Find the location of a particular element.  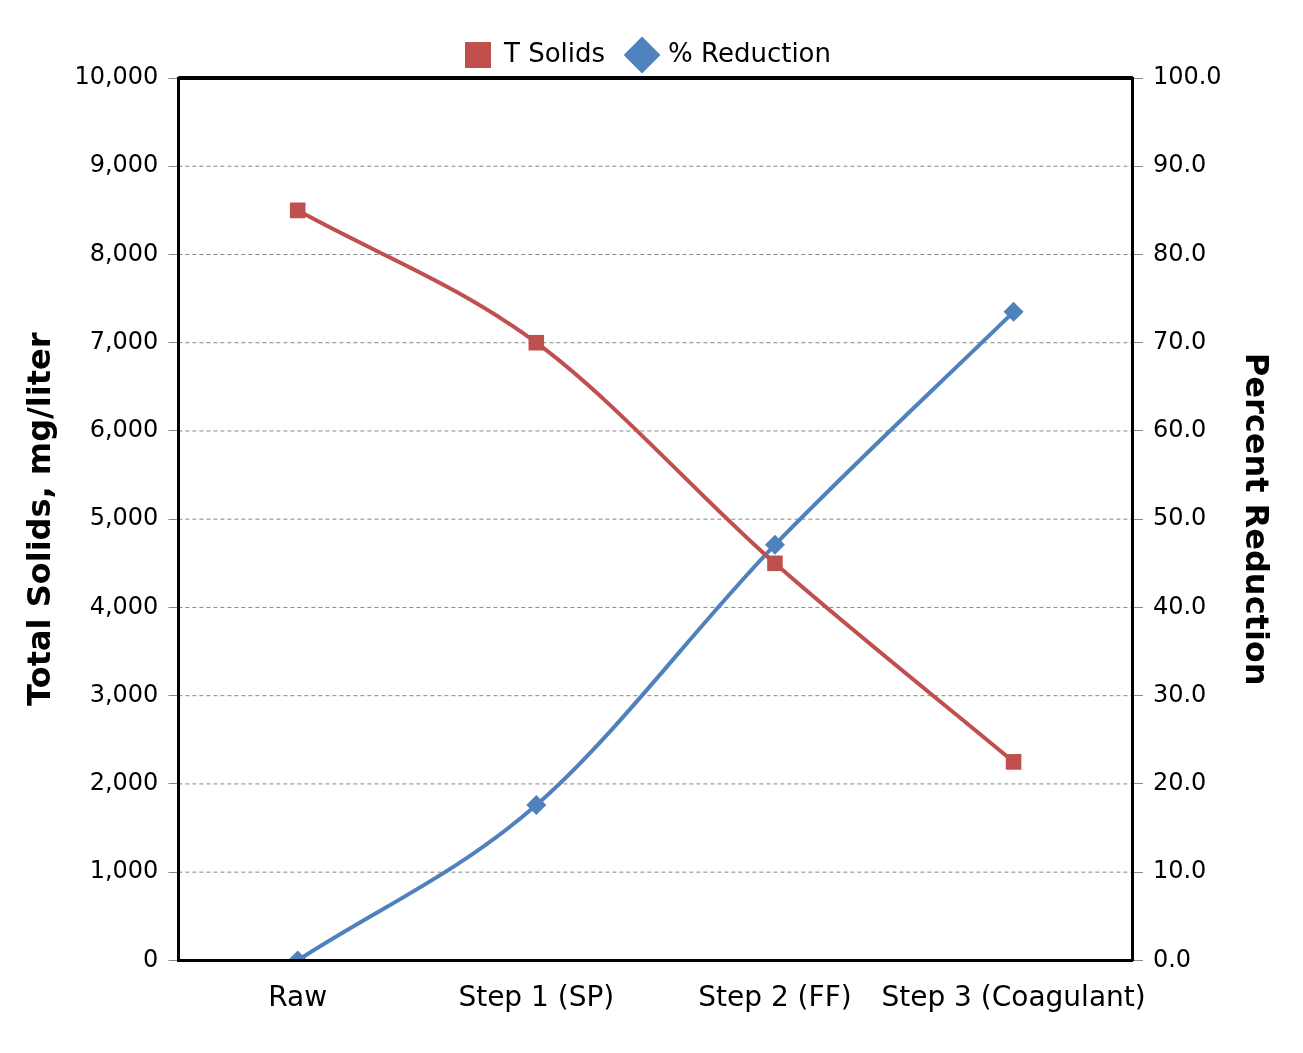

y2-tick-label: 10.0 is located at coordinates (1179, 870).